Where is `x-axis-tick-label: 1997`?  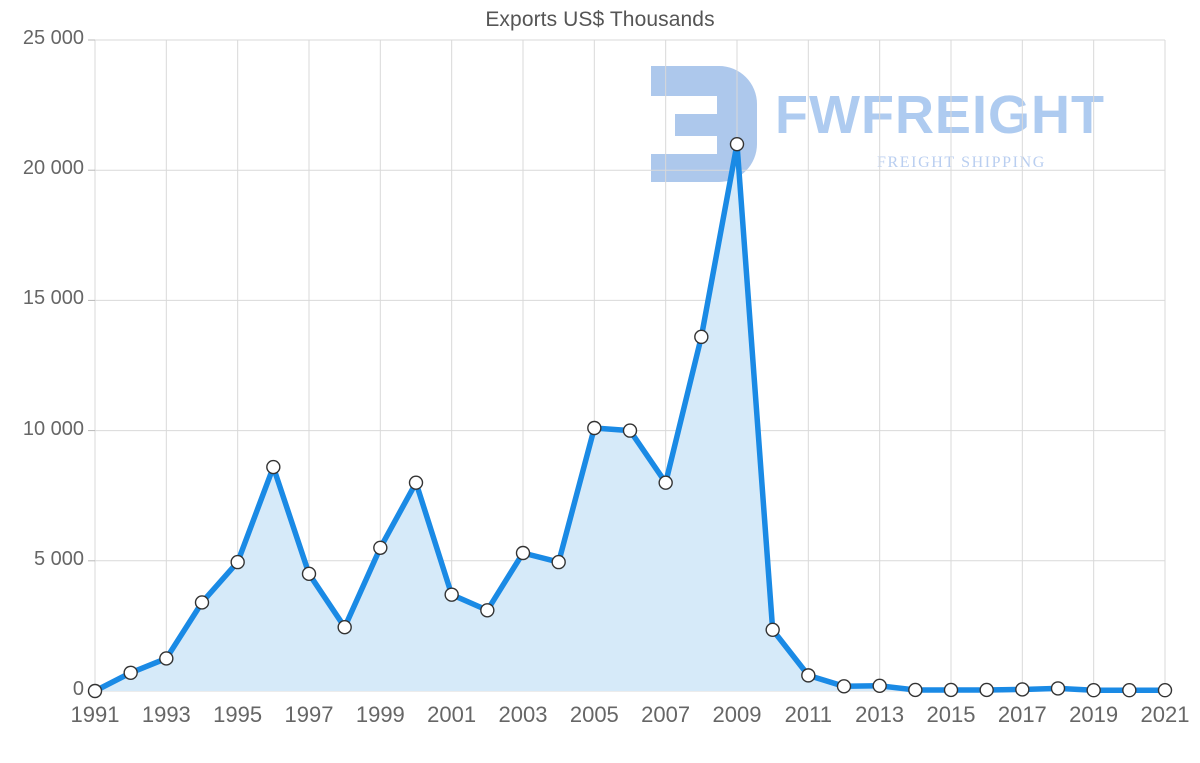
x-axis-tick-label: 1997 is located at coordinates (309, 714).